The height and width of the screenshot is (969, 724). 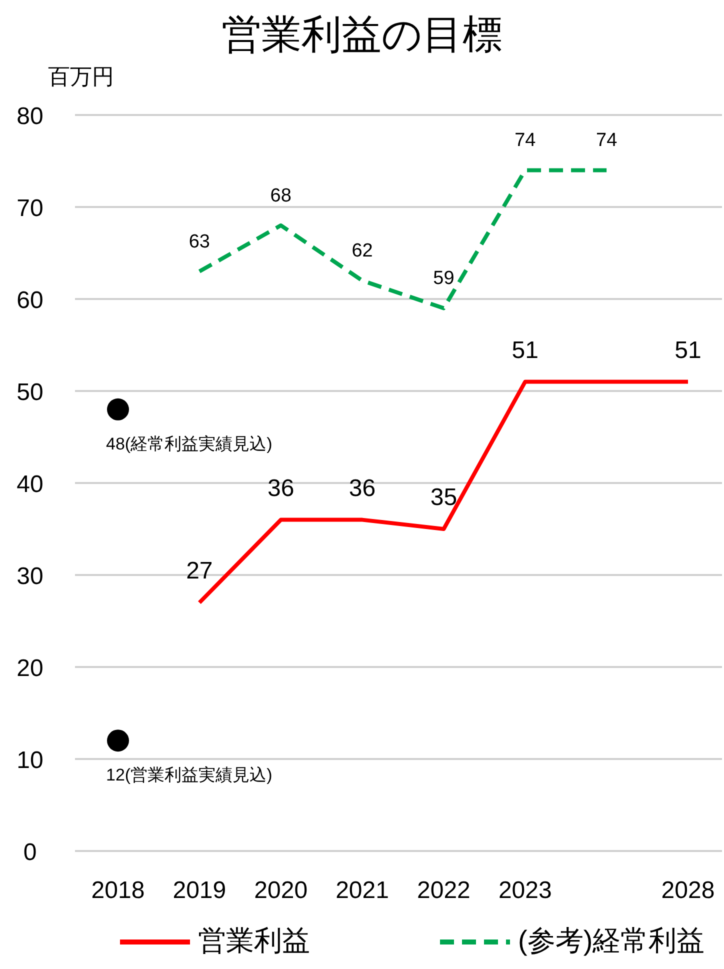 I want to click on data-label: 27, so click(x=199, y=571).